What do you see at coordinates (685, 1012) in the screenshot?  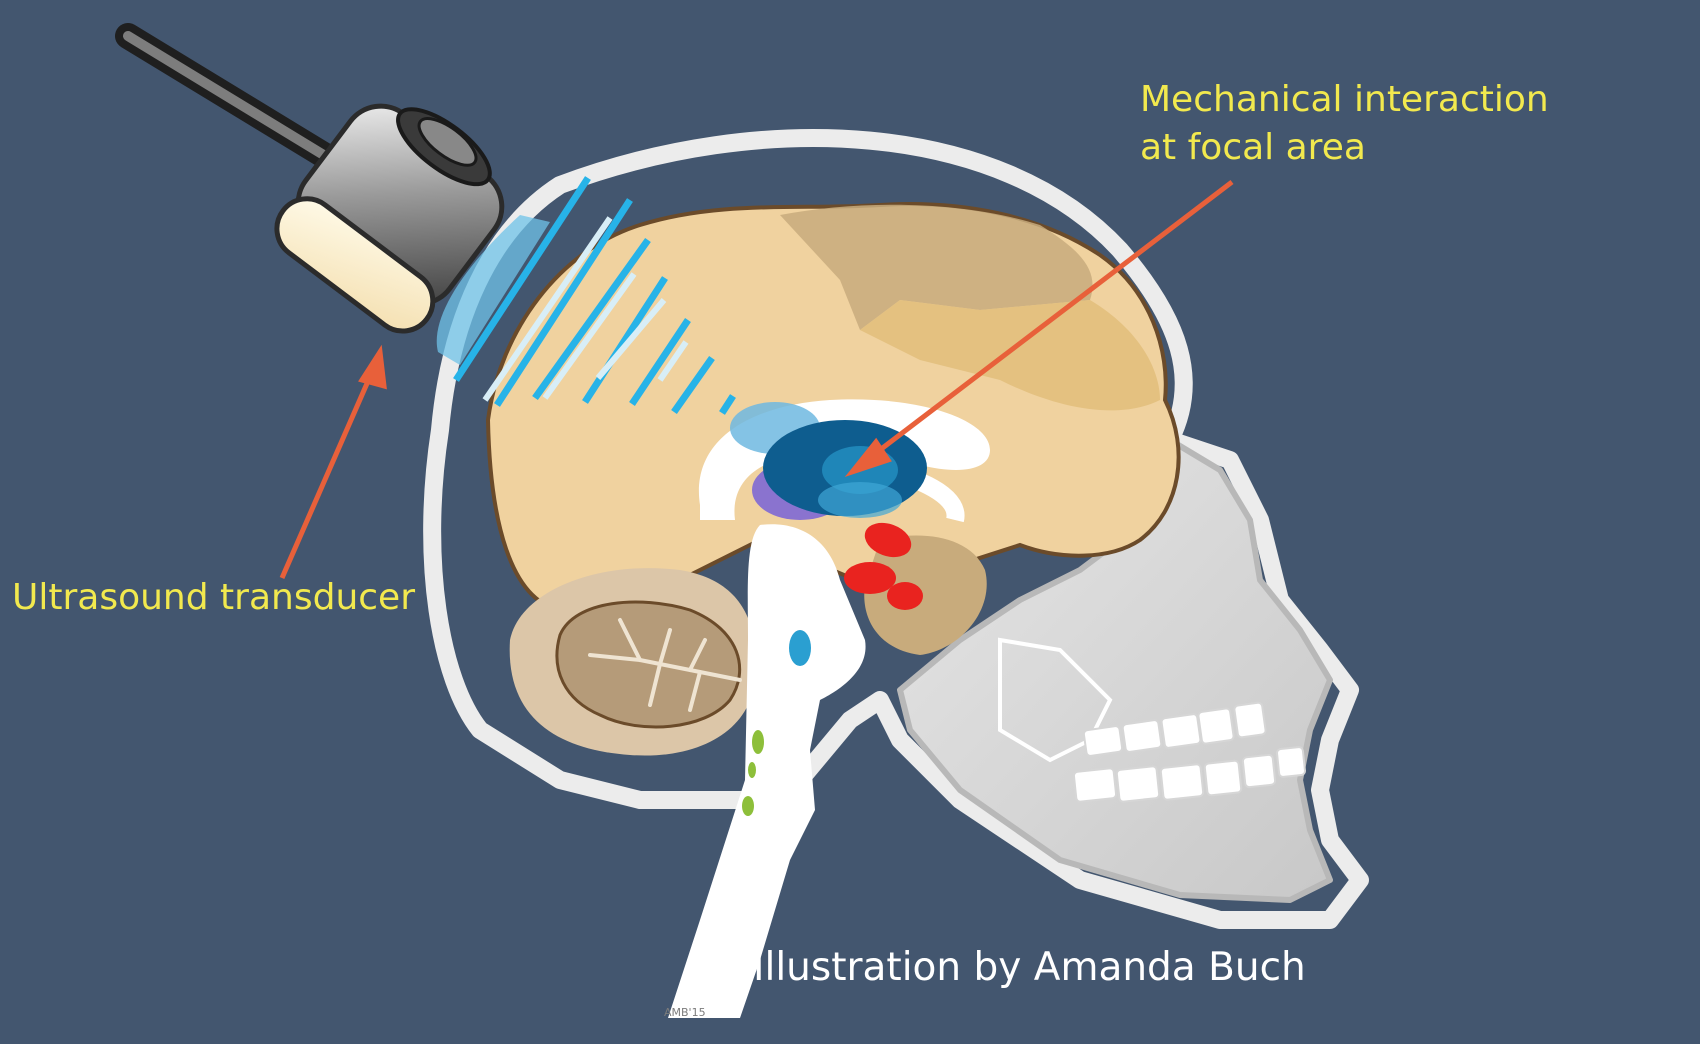 I see `artist-signature: AMB'15` at bounding box center [685, 1012].